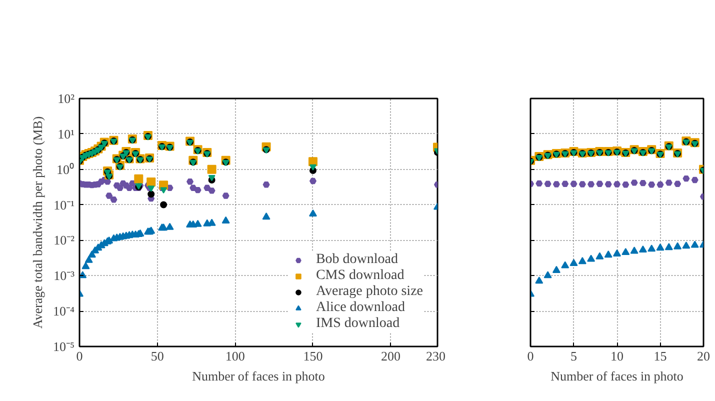 The image size is (715, 401). What do you see at coordinates (703, 356) in the screenshot?
I see `x-tick-label: 20` at bounding box center [703, 356].